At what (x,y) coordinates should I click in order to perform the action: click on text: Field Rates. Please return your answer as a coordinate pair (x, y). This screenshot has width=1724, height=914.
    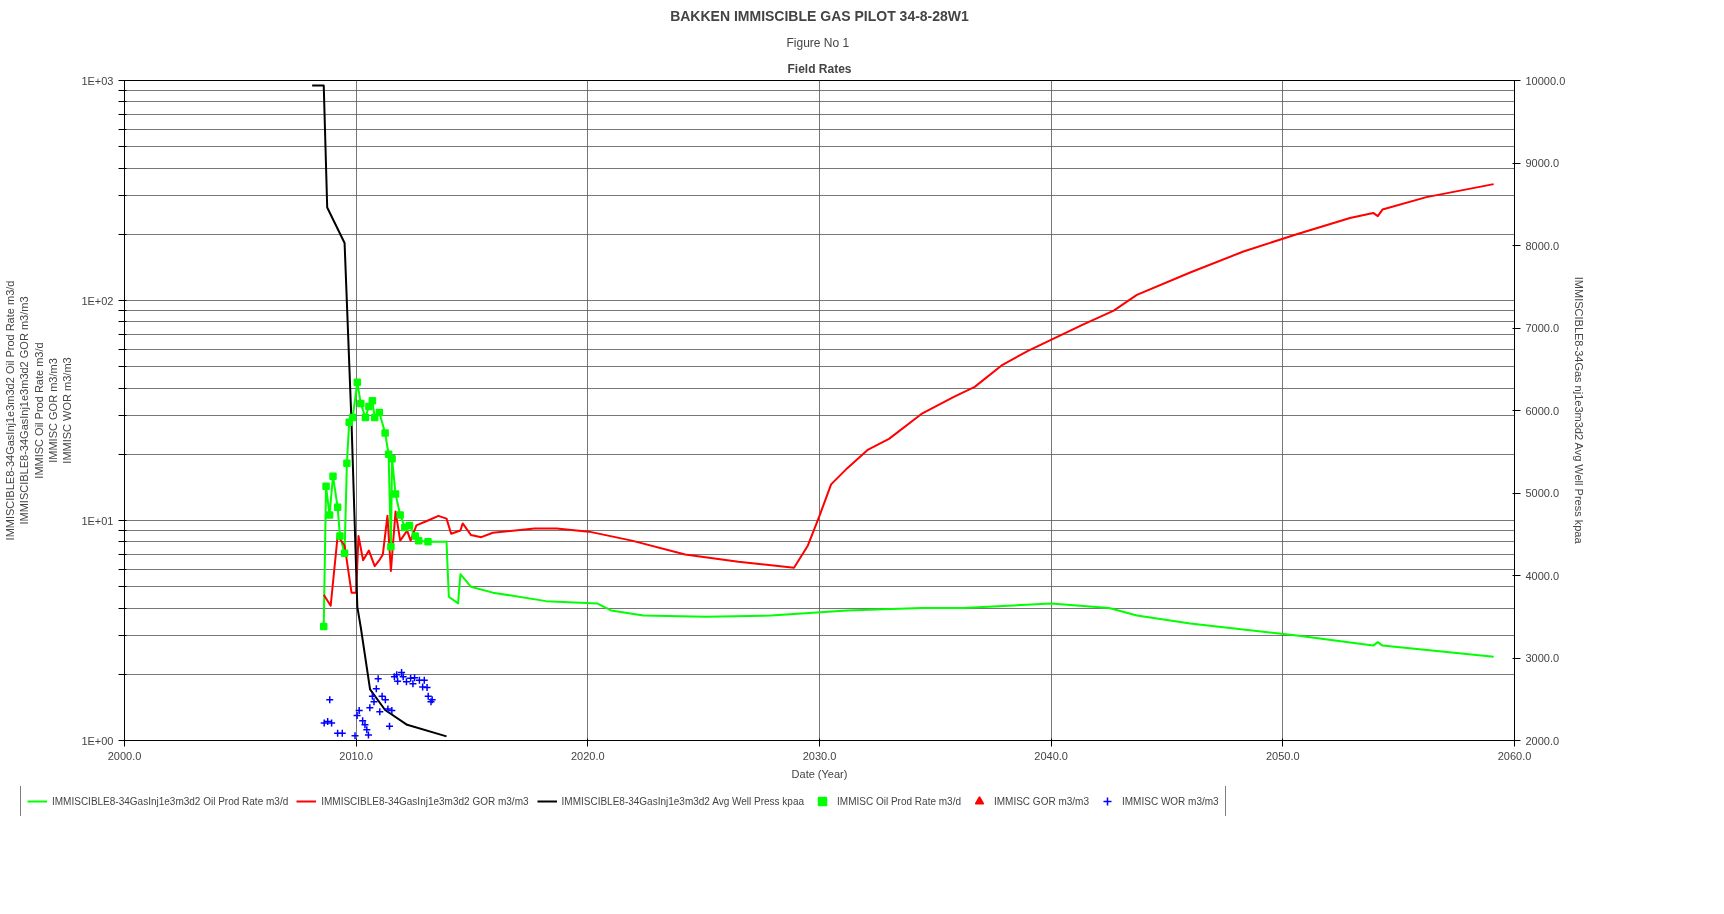
    Looking at the image, I should click on (819, 68).